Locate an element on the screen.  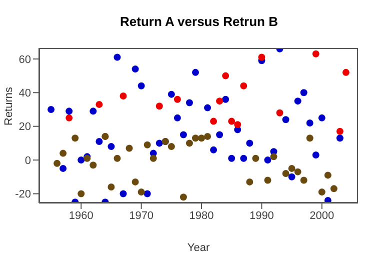
x-tick-label: 1990 is located at coordinates (261, 216).